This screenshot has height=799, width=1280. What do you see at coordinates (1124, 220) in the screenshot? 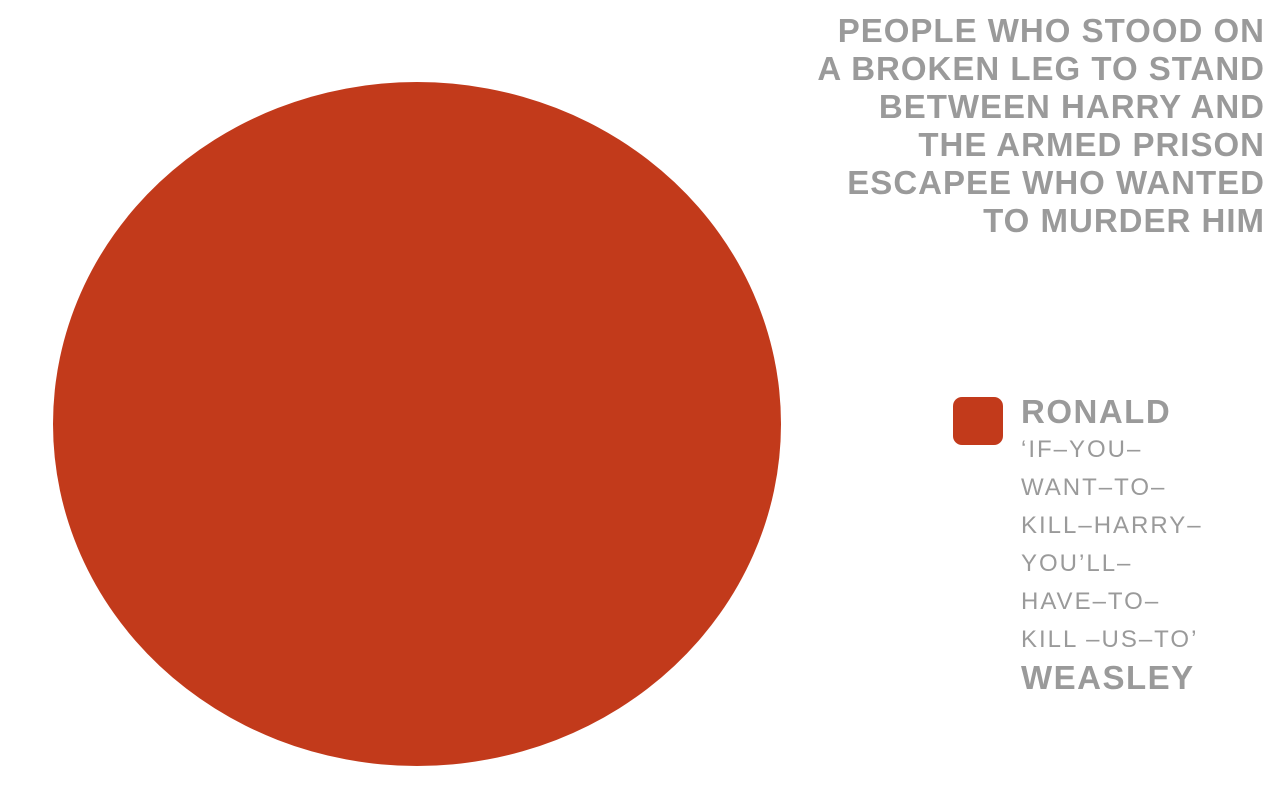
I see `chart-title-line: TO MURDER HIM` at bounding box center [1124, 220].